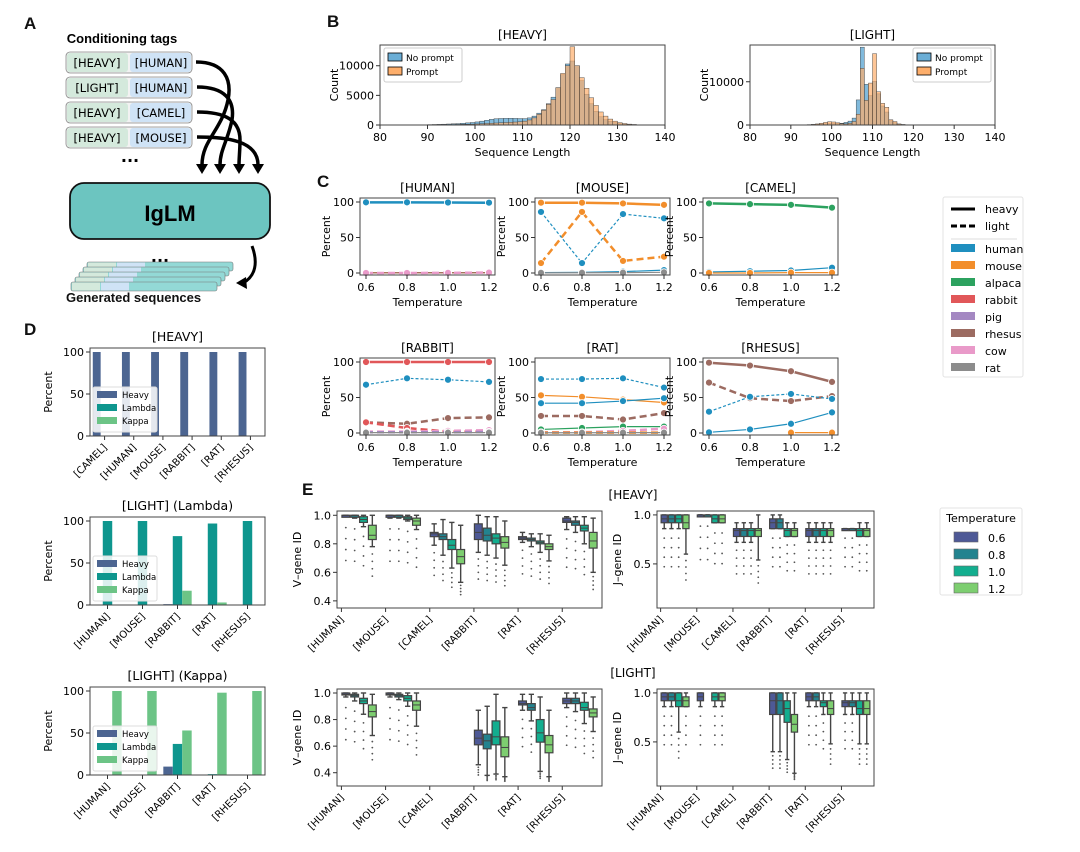  What do you see at coordinates (997, 589) in the screenshot?
I see `legend-label: 1.2` at bounding box center [997, 589].